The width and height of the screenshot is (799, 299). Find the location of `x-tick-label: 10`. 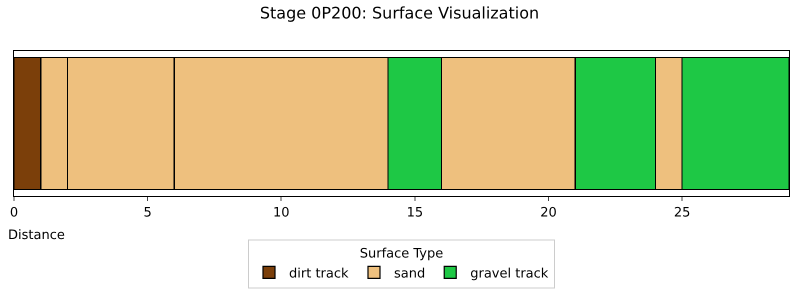

x-tick-label: 10 is located at coordinates (281, 213).